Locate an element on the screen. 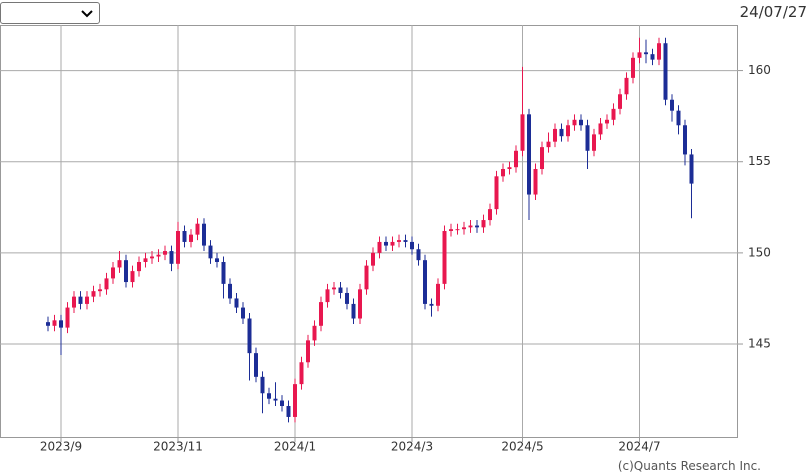 Image resolution: width=811 pixels, height=473 pixels. credit: (c)Quants Research Inc. is located at coordinates (689, 466).